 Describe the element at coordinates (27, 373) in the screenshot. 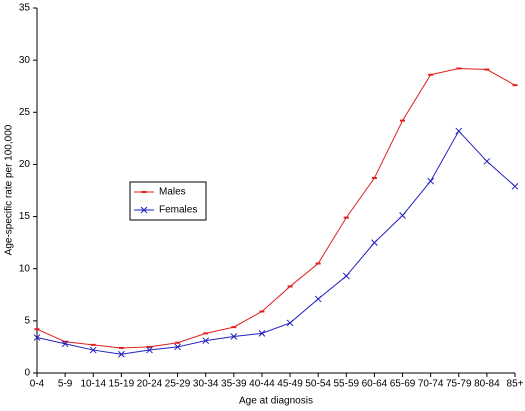

I see `y-tick-label: 0` at that location.